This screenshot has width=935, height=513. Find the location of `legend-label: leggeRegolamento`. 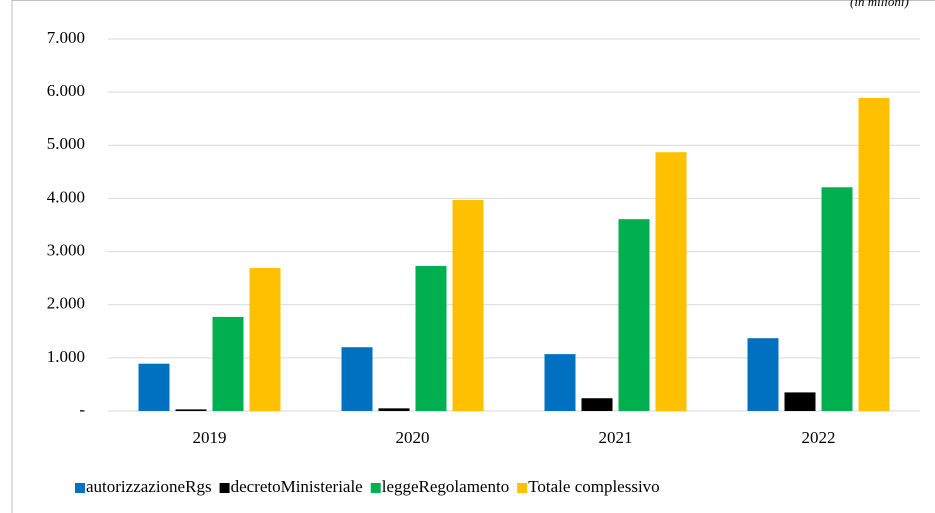

legend-label: leggeRegolamento is located at coordinates (445, 486).